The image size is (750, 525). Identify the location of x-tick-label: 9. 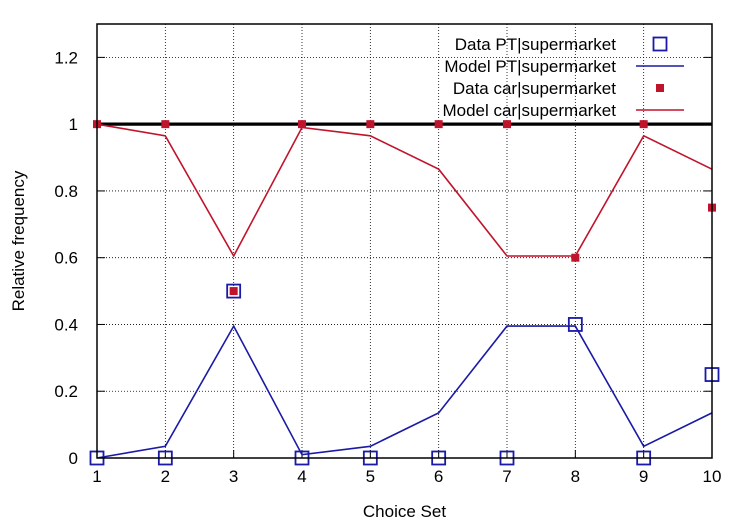
(643, 476).